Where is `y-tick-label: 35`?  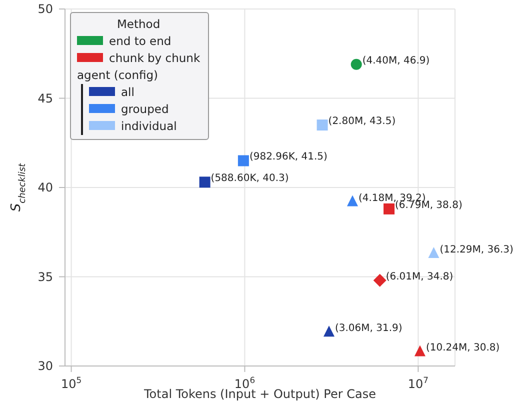 y-tick-label: 35 is located at coordinates (45, 277).